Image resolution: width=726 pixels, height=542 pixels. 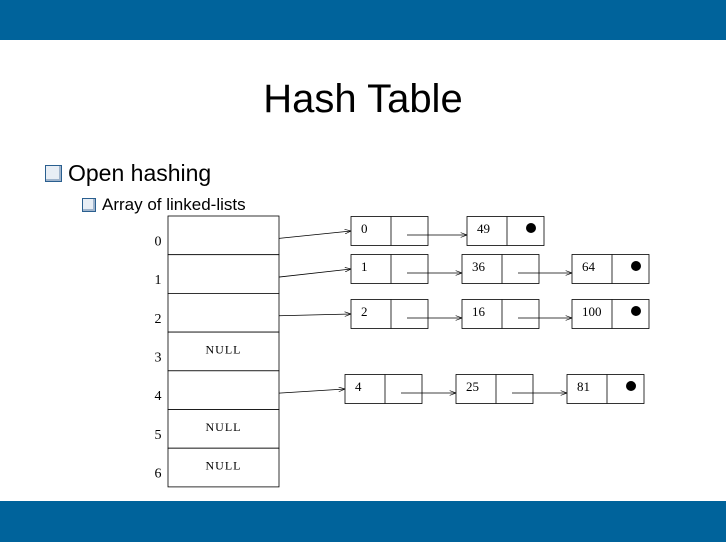 What do you see at coordinates (158, 319) in the screenshot?
I see `bucket-index-label: 2` at bounding box center [158, 319].